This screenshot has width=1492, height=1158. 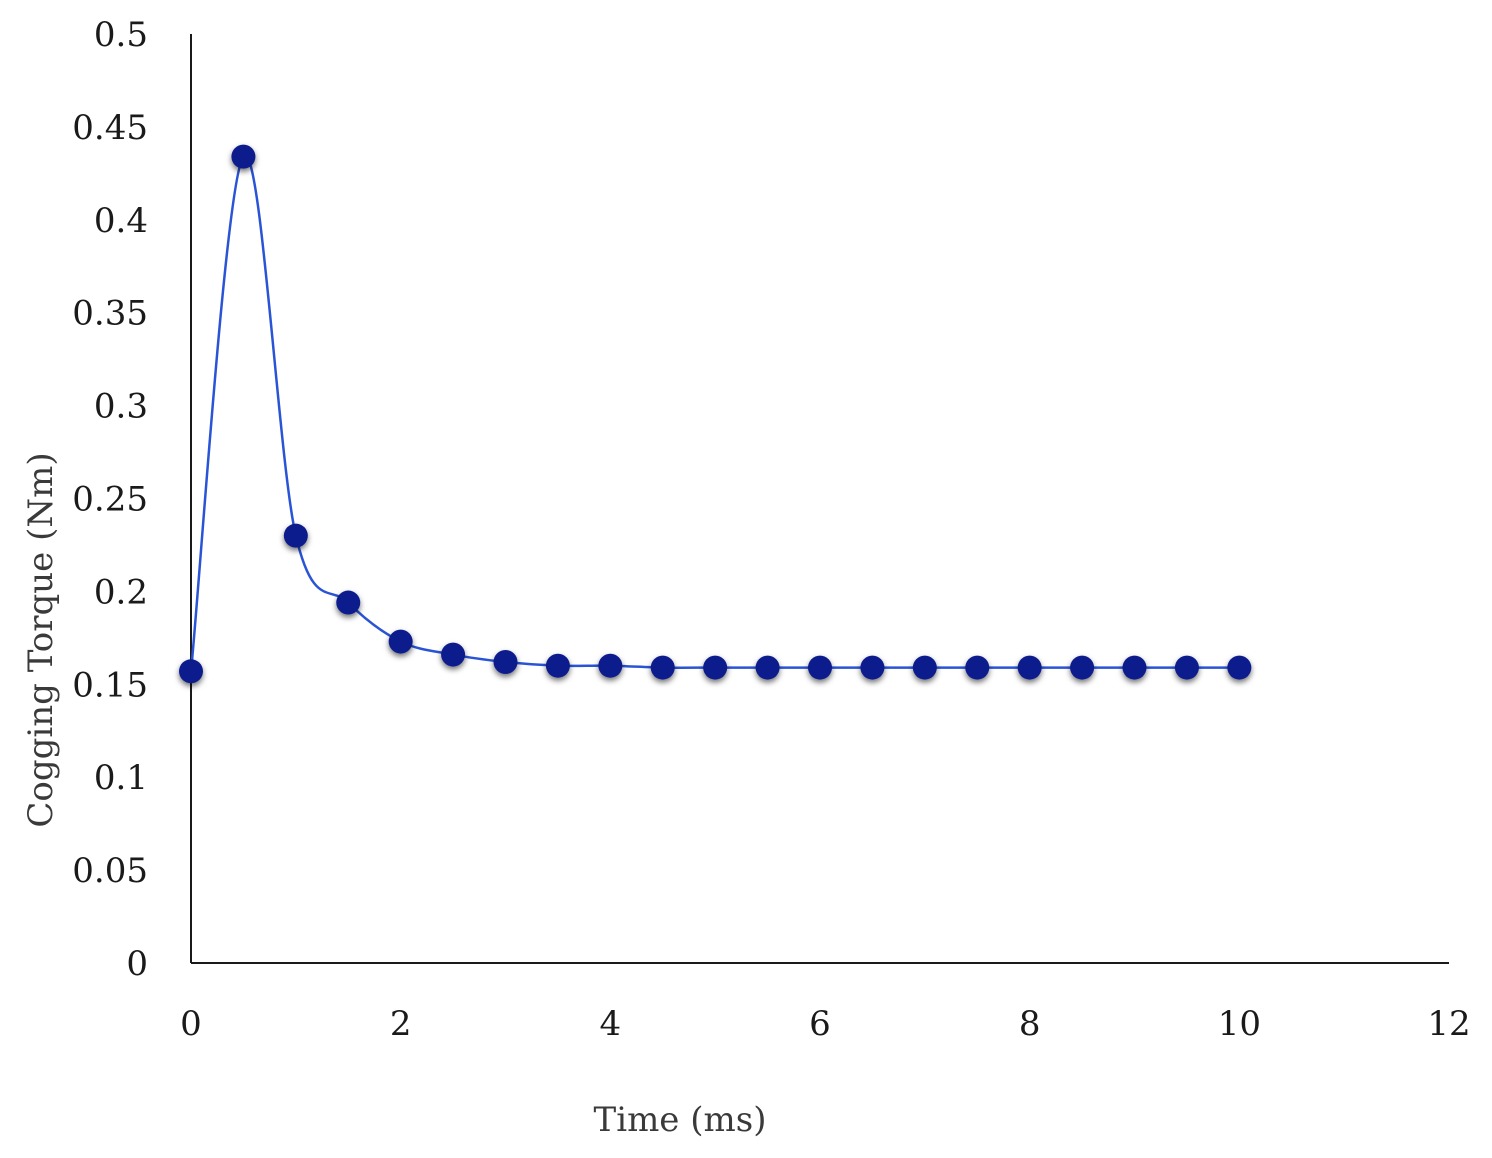 What do you see at coordinates (1239, 1024) in the screenshot?
I see `x-tick-label: 10` at bounding box center [1239, 1024].